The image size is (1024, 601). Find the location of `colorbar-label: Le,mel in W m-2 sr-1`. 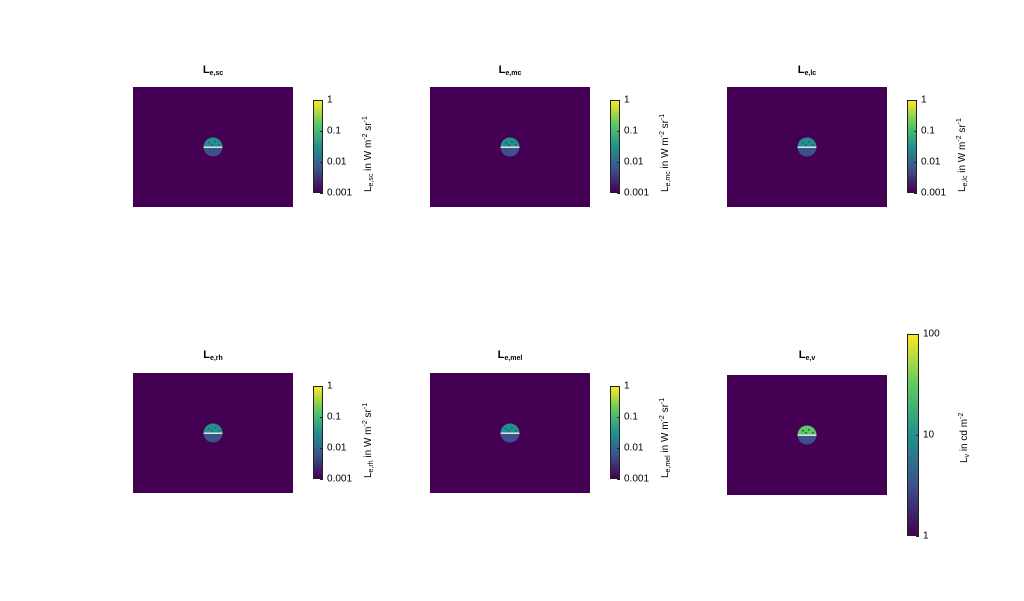

colorbar-label: Le,mel in W m-2 sr-1 is located at coordinates (665, 438).